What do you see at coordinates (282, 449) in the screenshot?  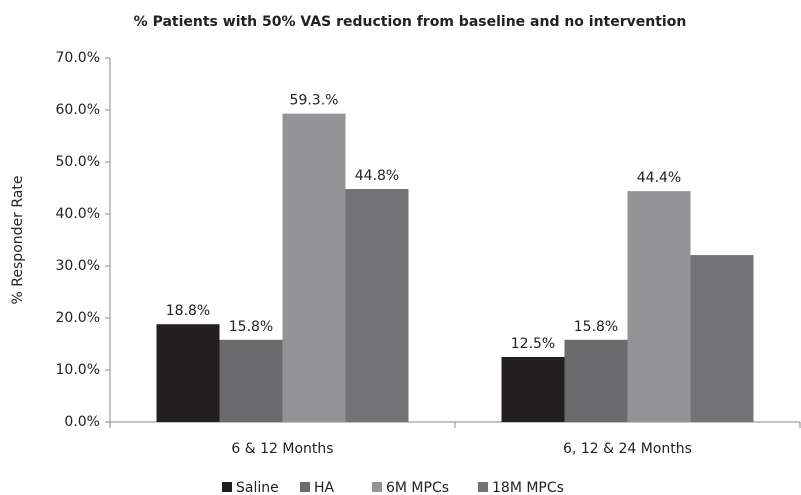 I see `x-tick-label: 6 & 12 Months` at bounding box center [282, 449].